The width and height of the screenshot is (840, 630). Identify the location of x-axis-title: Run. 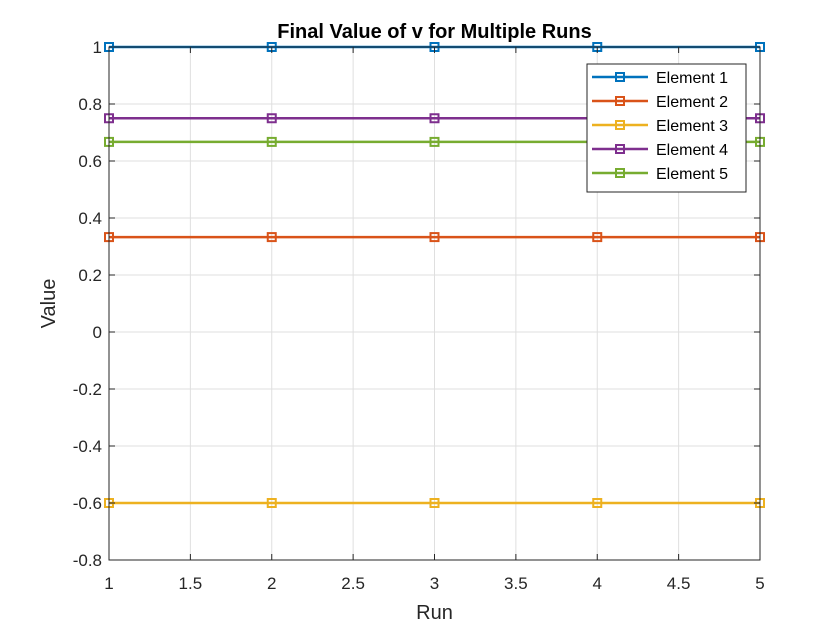
(434, 613).